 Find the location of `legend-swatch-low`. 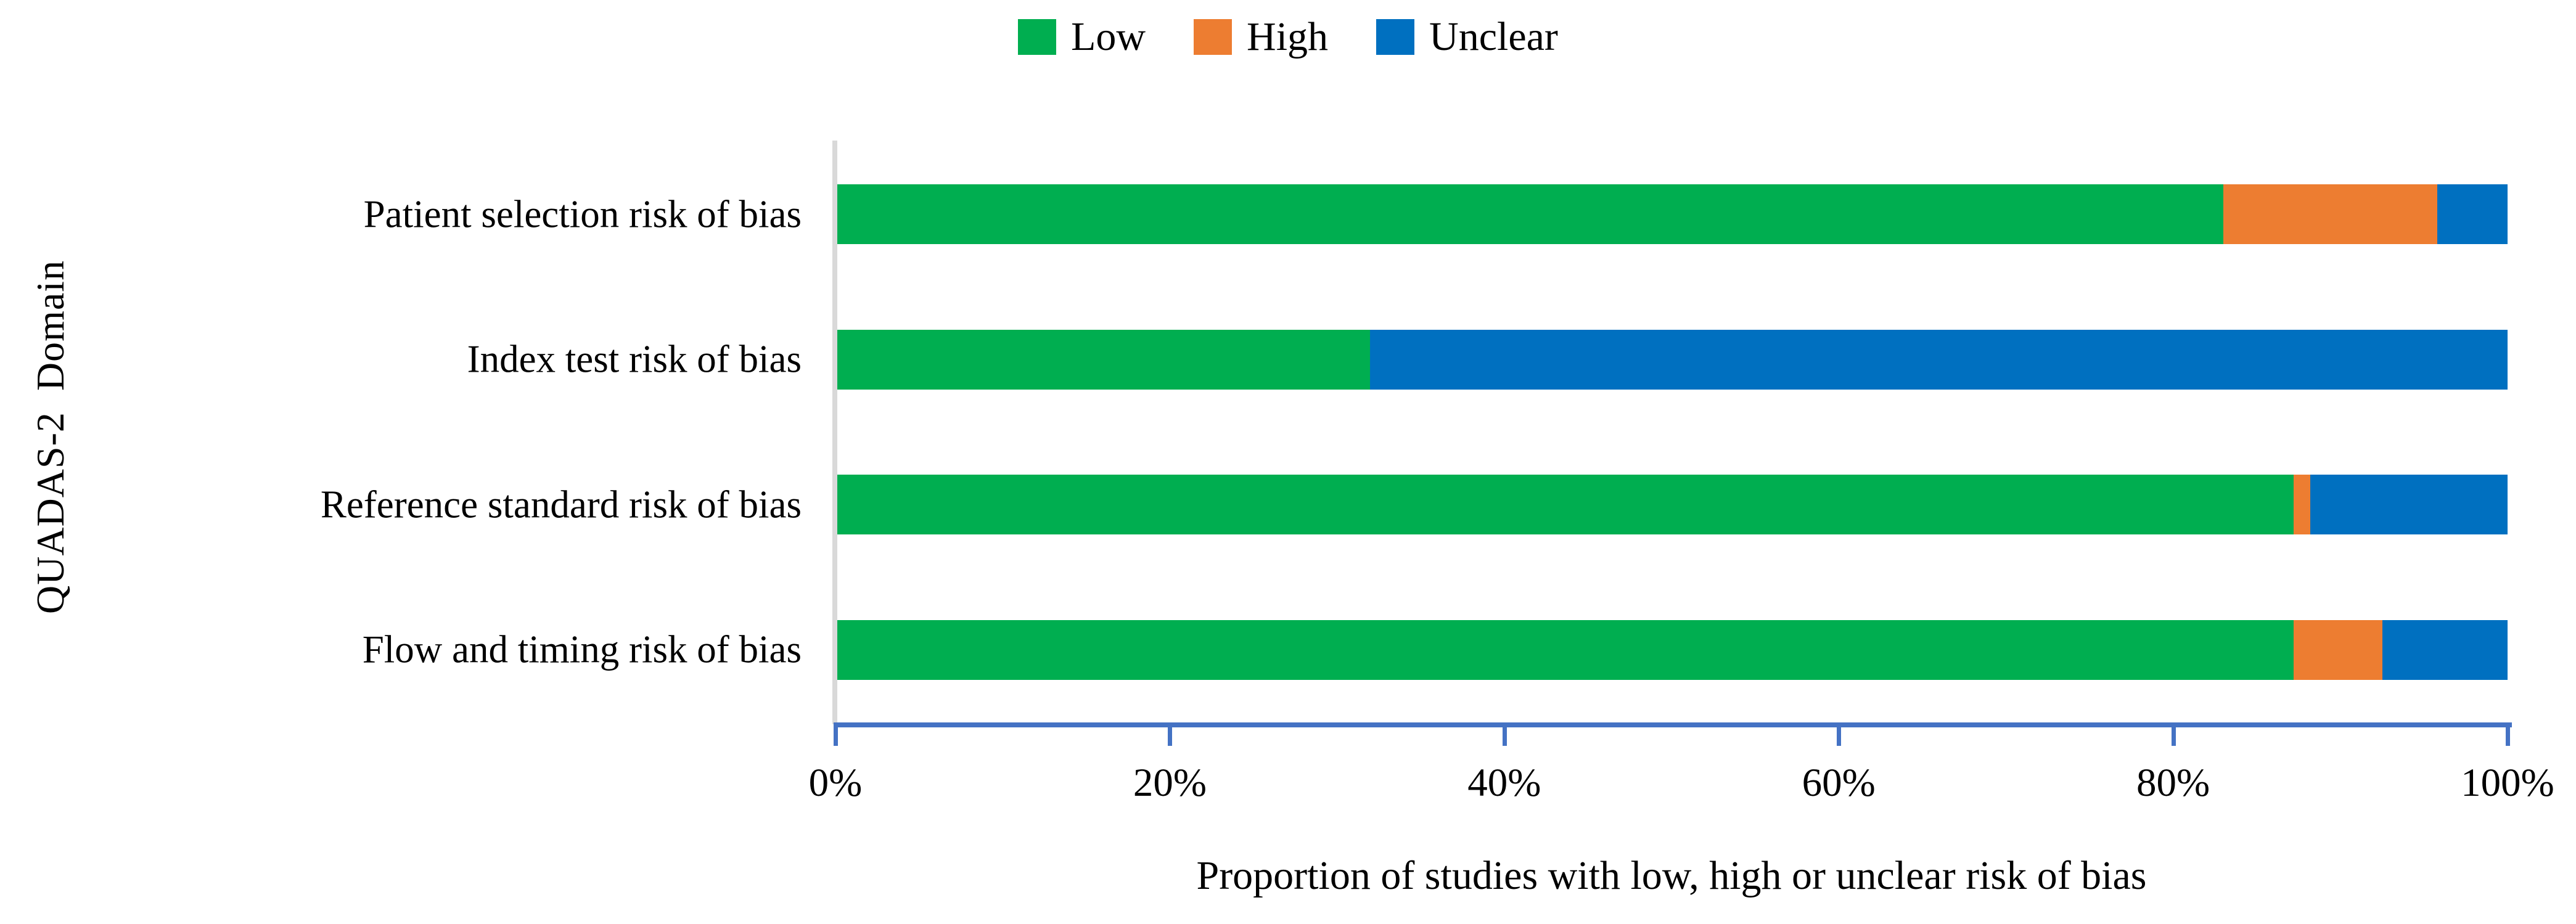

legend-swatch-low is located at coordinates (1038, 37).